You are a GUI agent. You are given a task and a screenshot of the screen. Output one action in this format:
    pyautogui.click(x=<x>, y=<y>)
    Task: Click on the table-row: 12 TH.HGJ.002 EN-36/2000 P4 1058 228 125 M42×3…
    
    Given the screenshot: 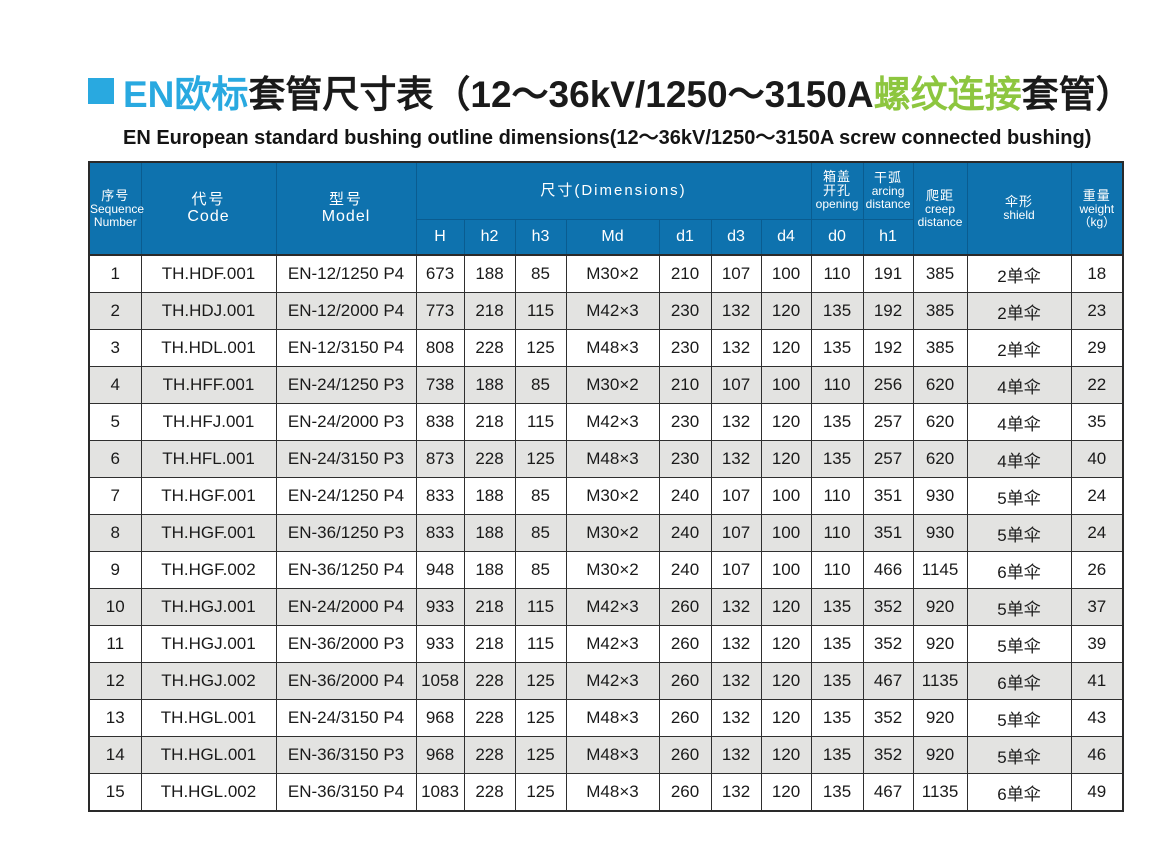 What is the action you would take?
    pyautogui.click(x=606, y=681)
    